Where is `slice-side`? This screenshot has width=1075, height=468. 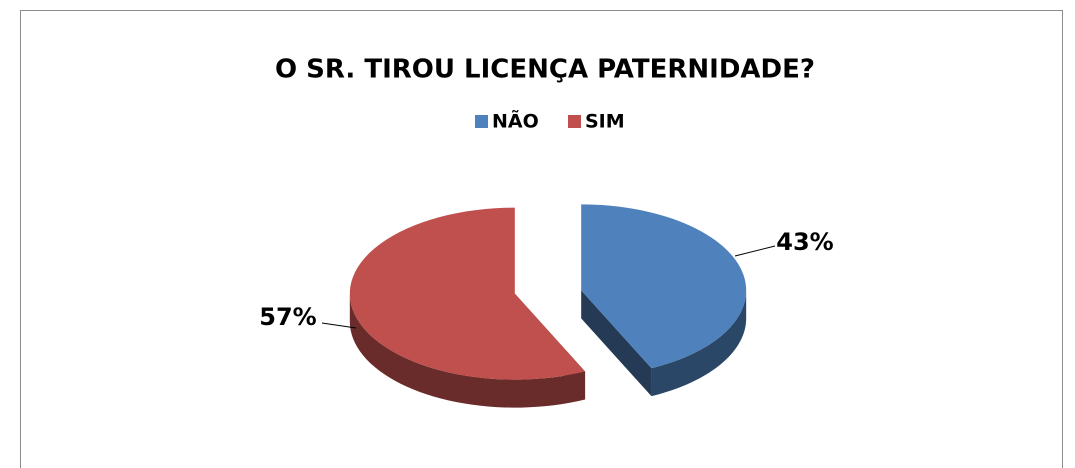
slice-side is located at coordinates (616, 343).